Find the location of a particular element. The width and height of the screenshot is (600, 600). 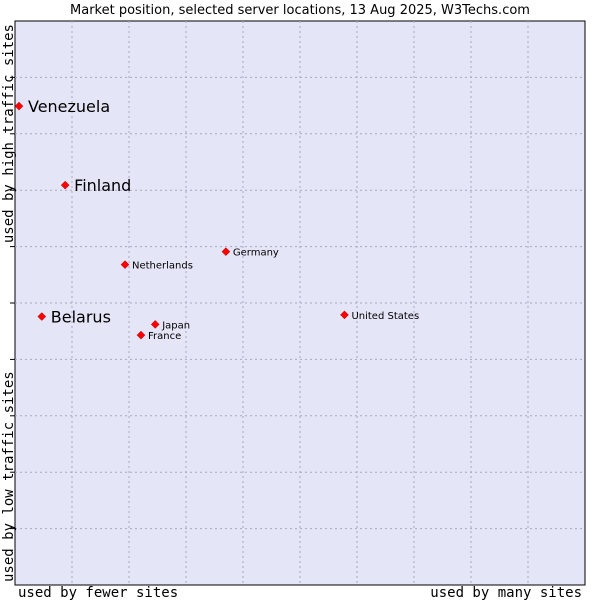

point-label-japan: Japan is located at coordinates (175, 325).